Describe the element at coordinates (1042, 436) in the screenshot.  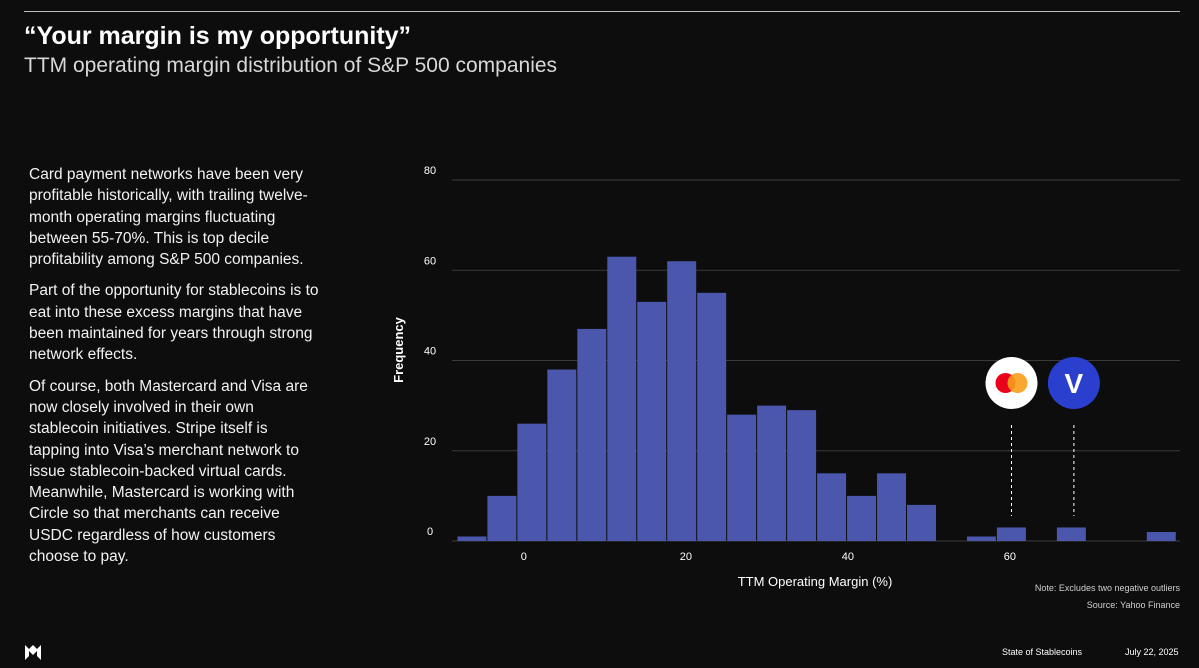
I see `company-markers: V` at that location.